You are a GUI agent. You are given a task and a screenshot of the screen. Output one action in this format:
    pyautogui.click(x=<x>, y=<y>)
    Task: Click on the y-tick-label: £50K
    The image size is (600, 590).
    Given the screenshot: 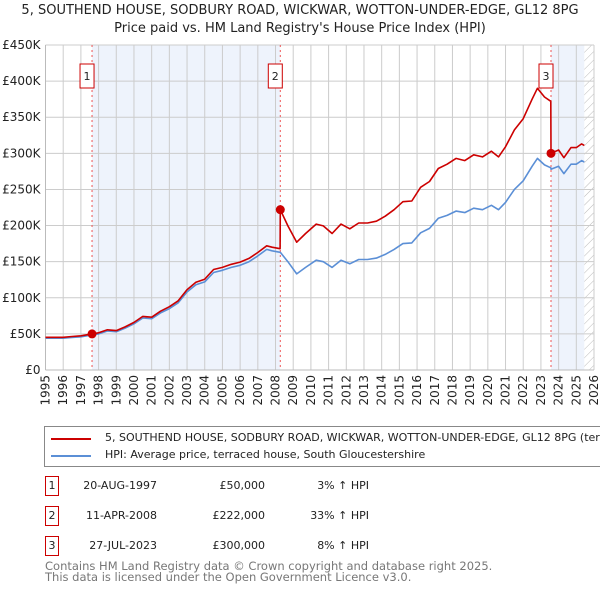 What is the action you would take?
    pyautogui.click(x=26, y=334)
    